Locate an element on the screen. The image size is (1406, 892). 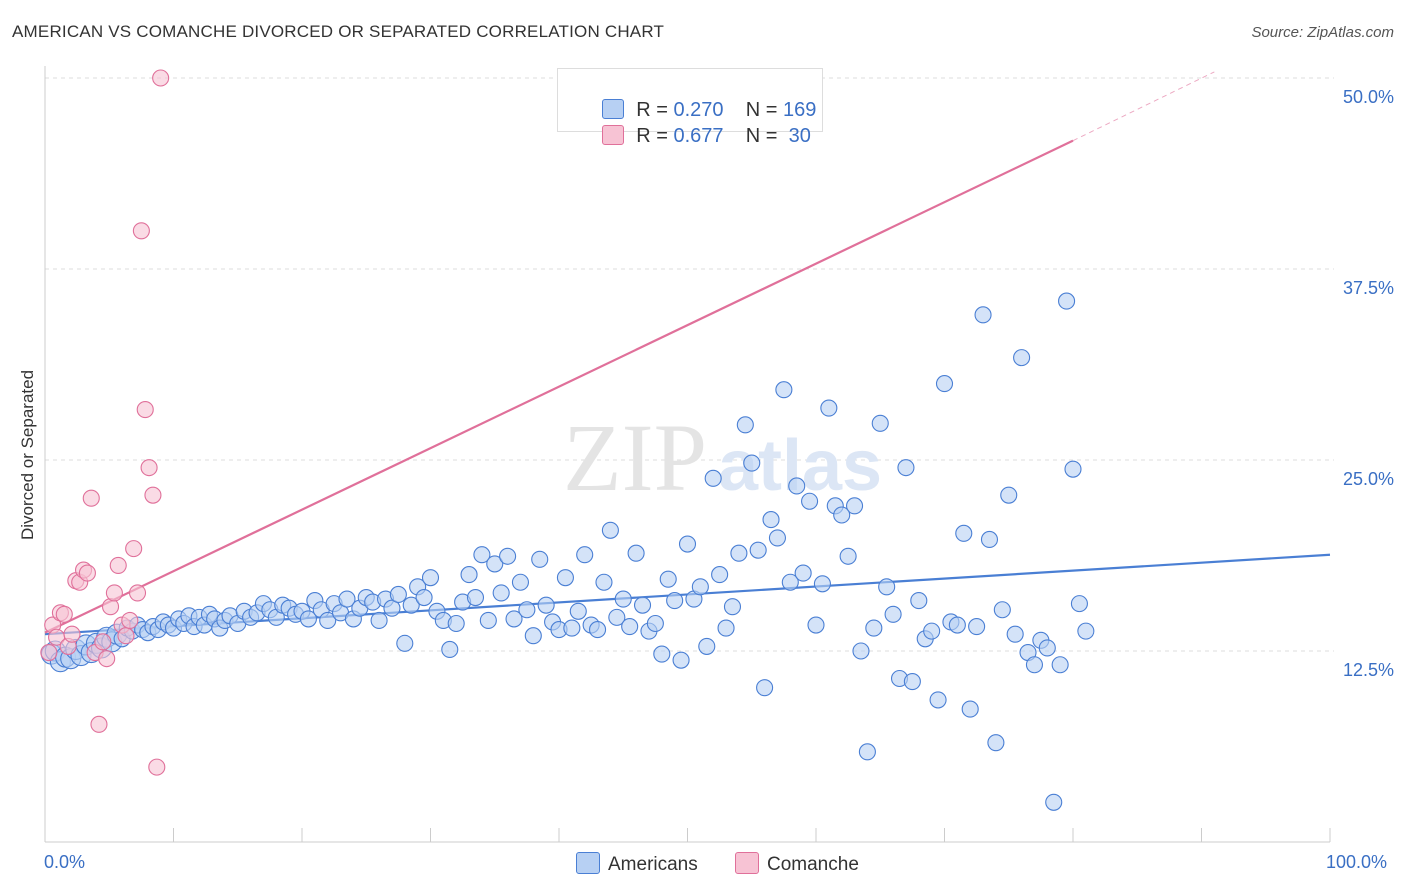
y-tick-label: 50.0% is located at coordinates (1368, 97).